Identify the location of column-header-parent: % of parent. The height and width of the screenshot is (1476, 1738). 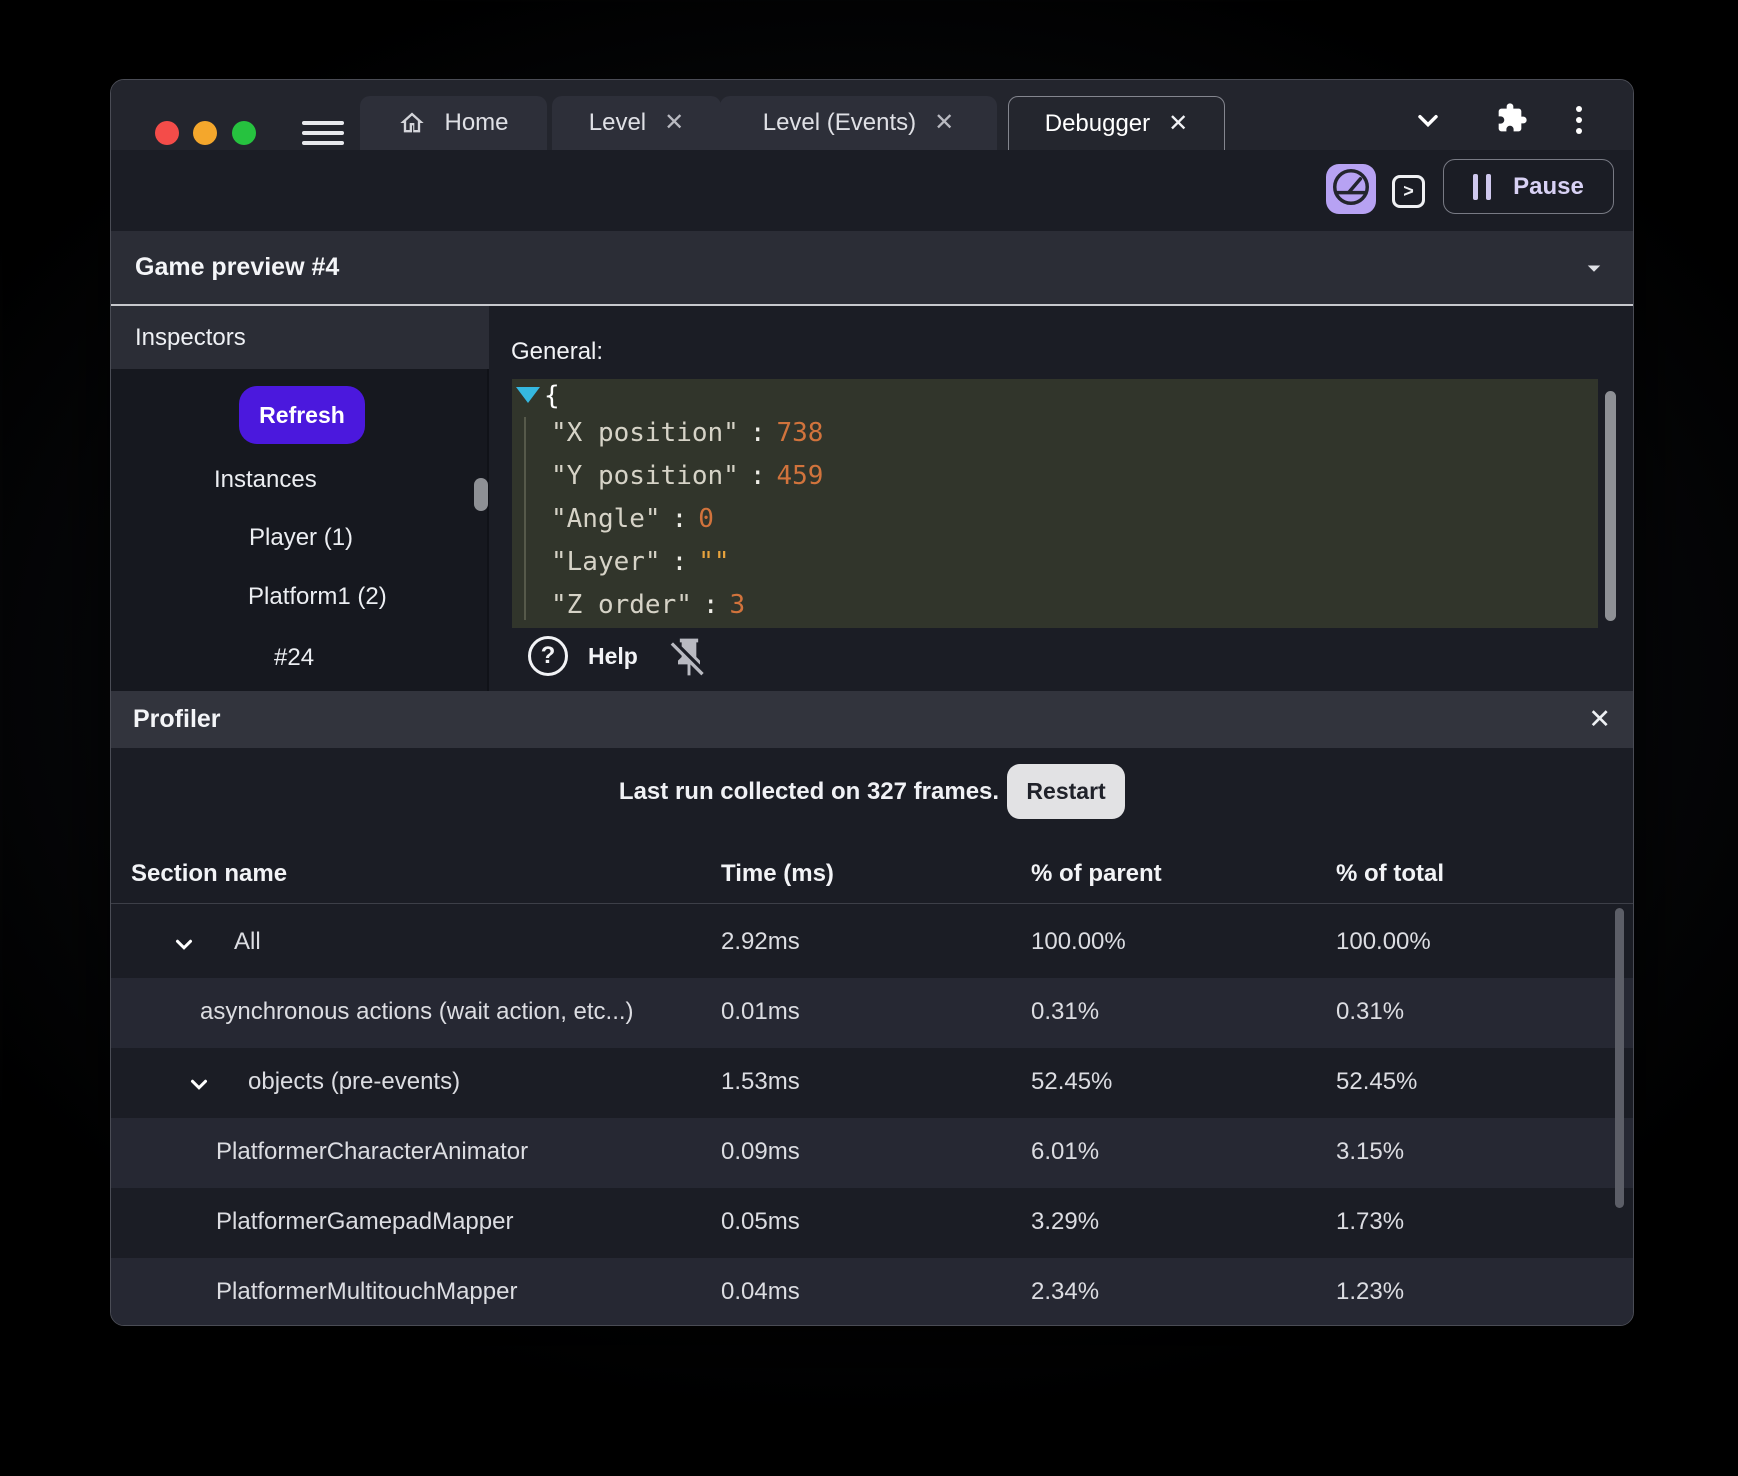
(1096, 873).